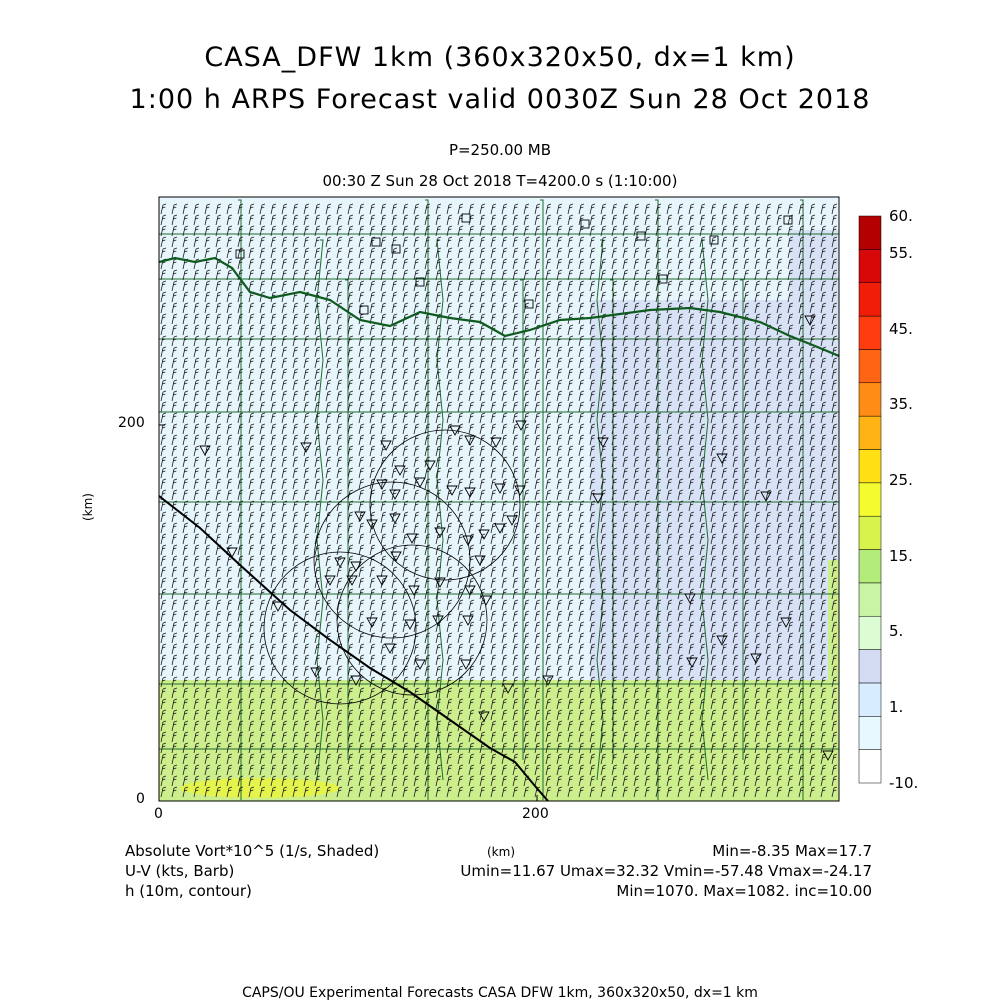 This screenshot has height=1001, width=1000. What do you see at coordinates (585, 224) in the screenshot?
I see `station-square` at bounding box center [585, 224].